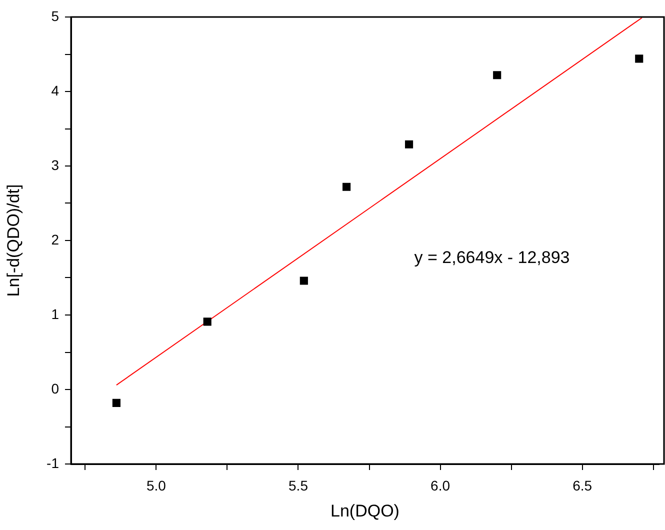 This screenshot has width=665, height=530. I want to click on y-tick-label: 2, so click(55, 239).